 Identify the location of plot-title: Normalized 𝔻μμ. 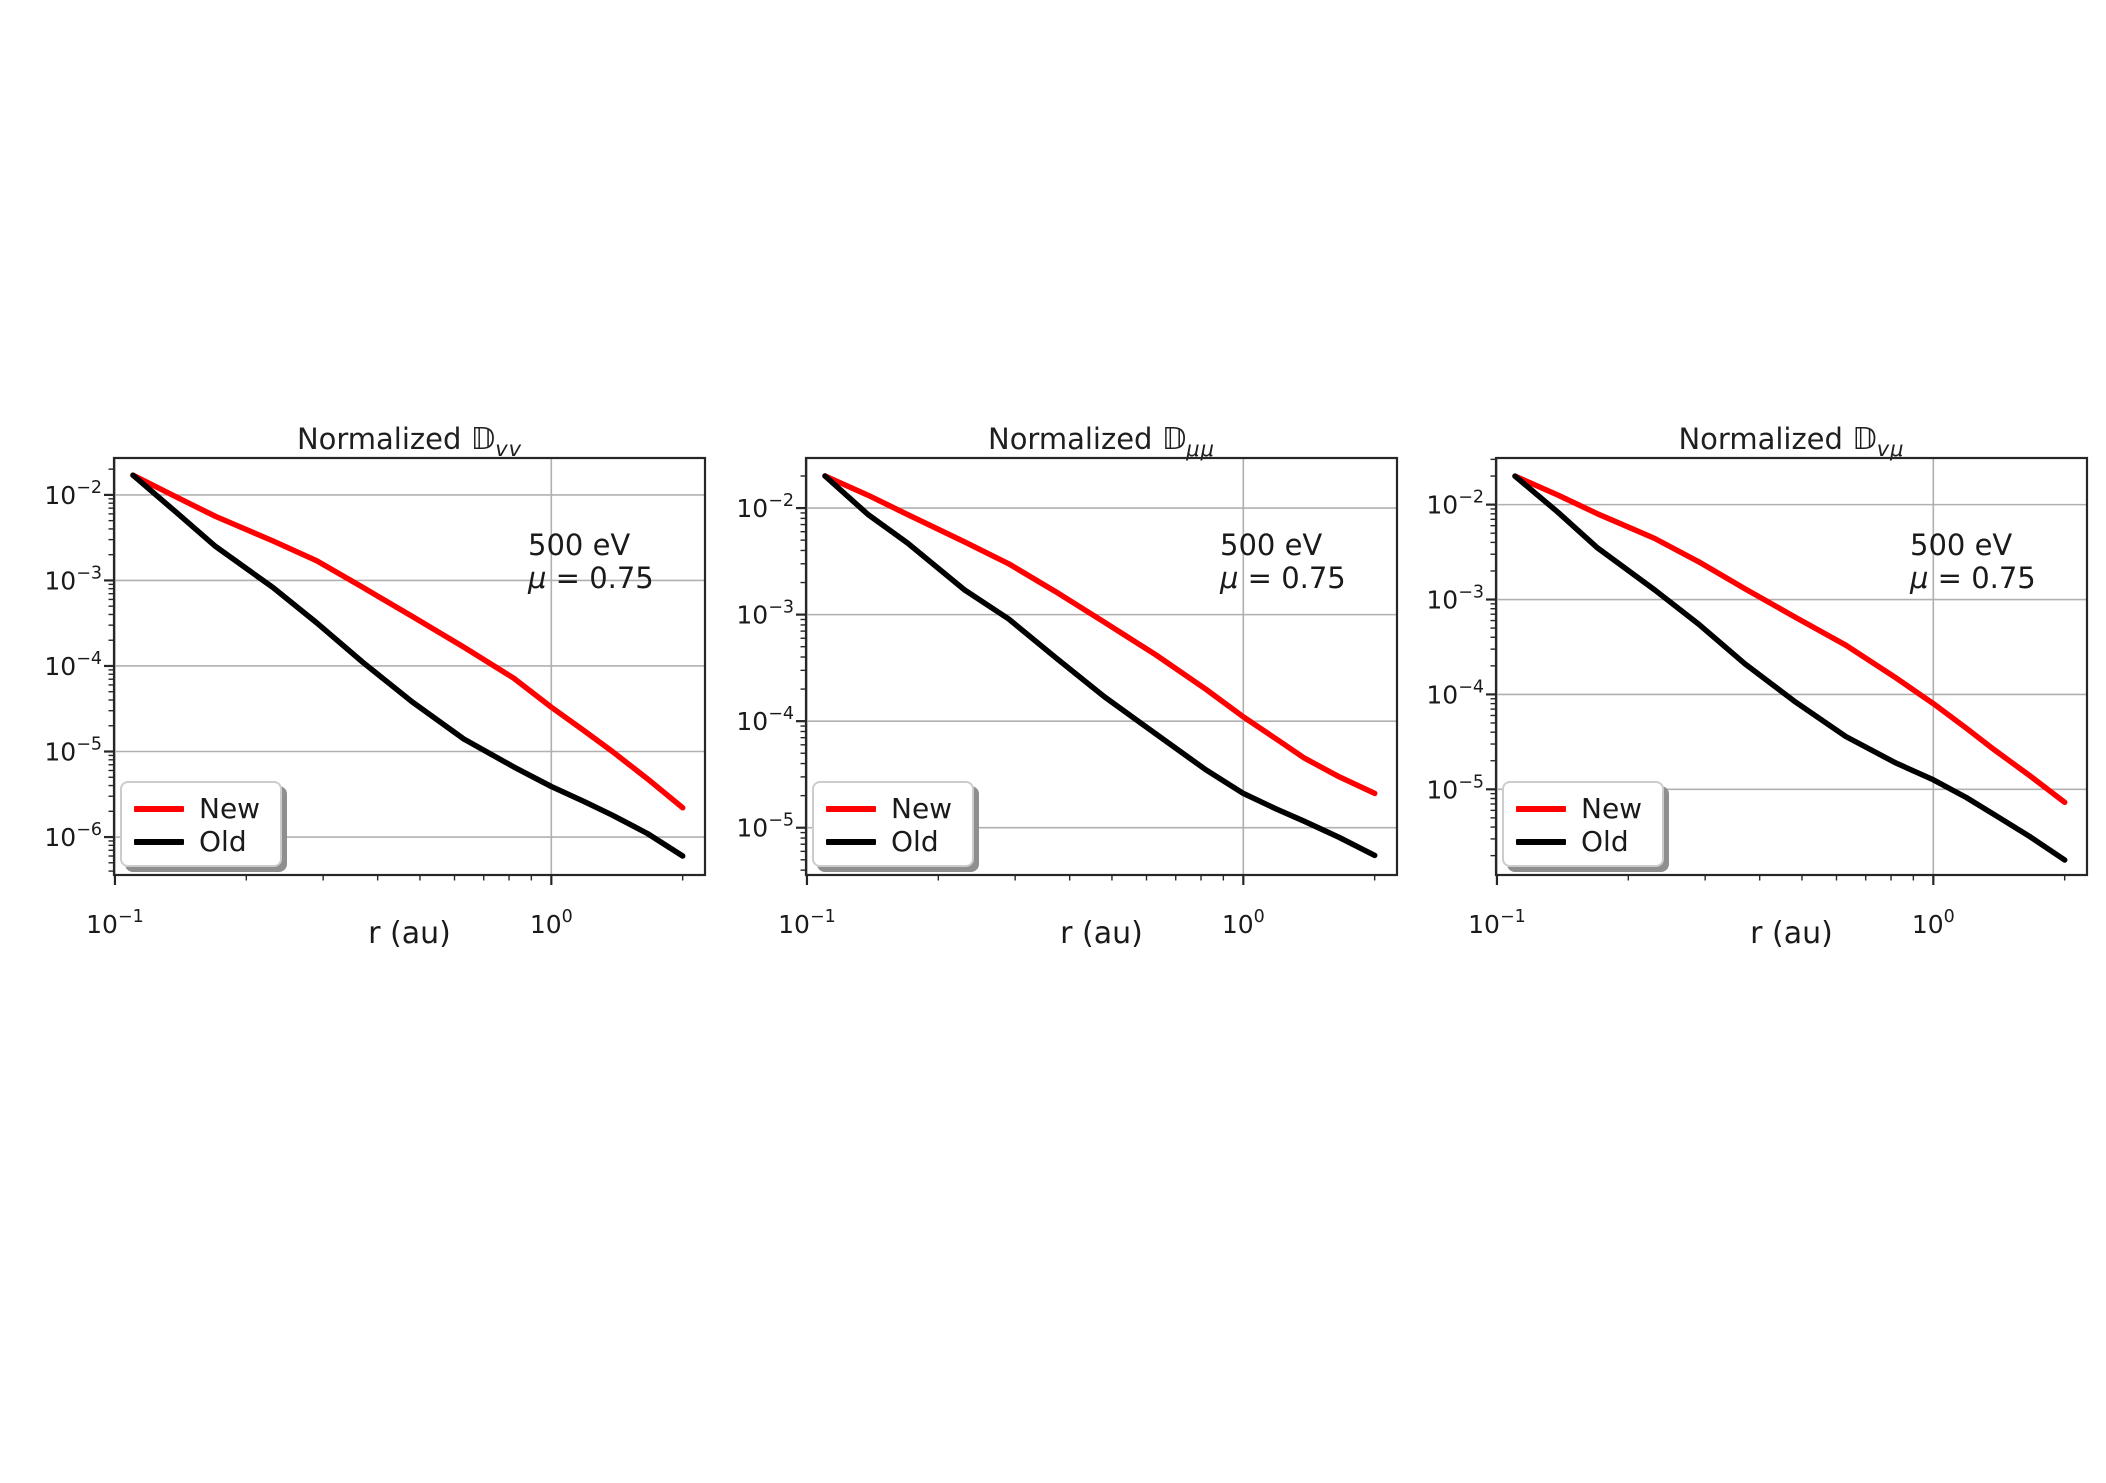
(1101, 444).